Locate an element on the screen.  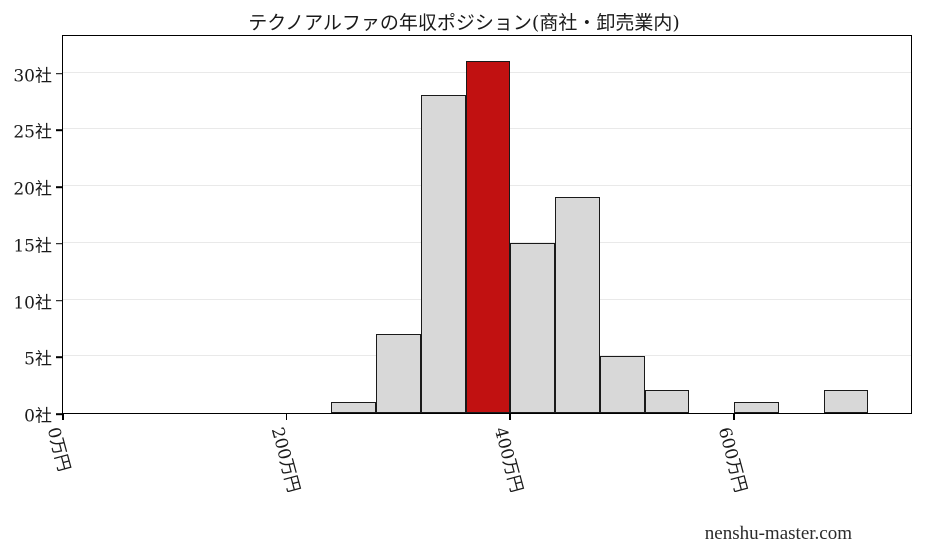
y-tick-label: 5社 is located at coordinates (38, 359).